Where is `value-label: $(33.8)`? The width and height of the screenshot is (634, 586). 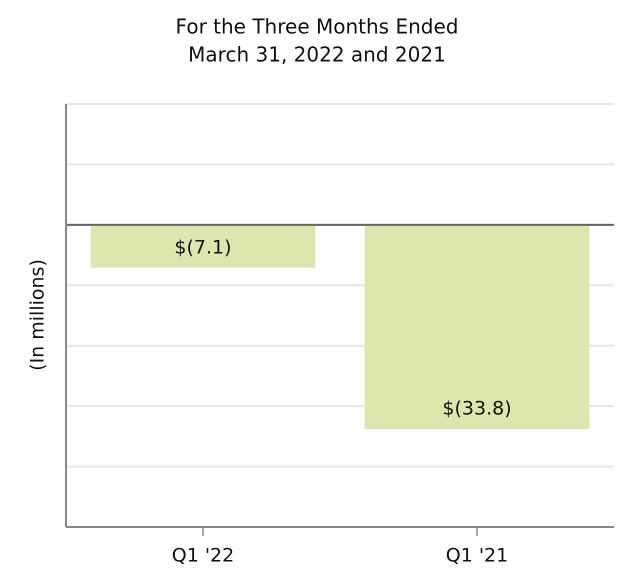 value-label: $(33.8) is located at coordinates (476, 409).